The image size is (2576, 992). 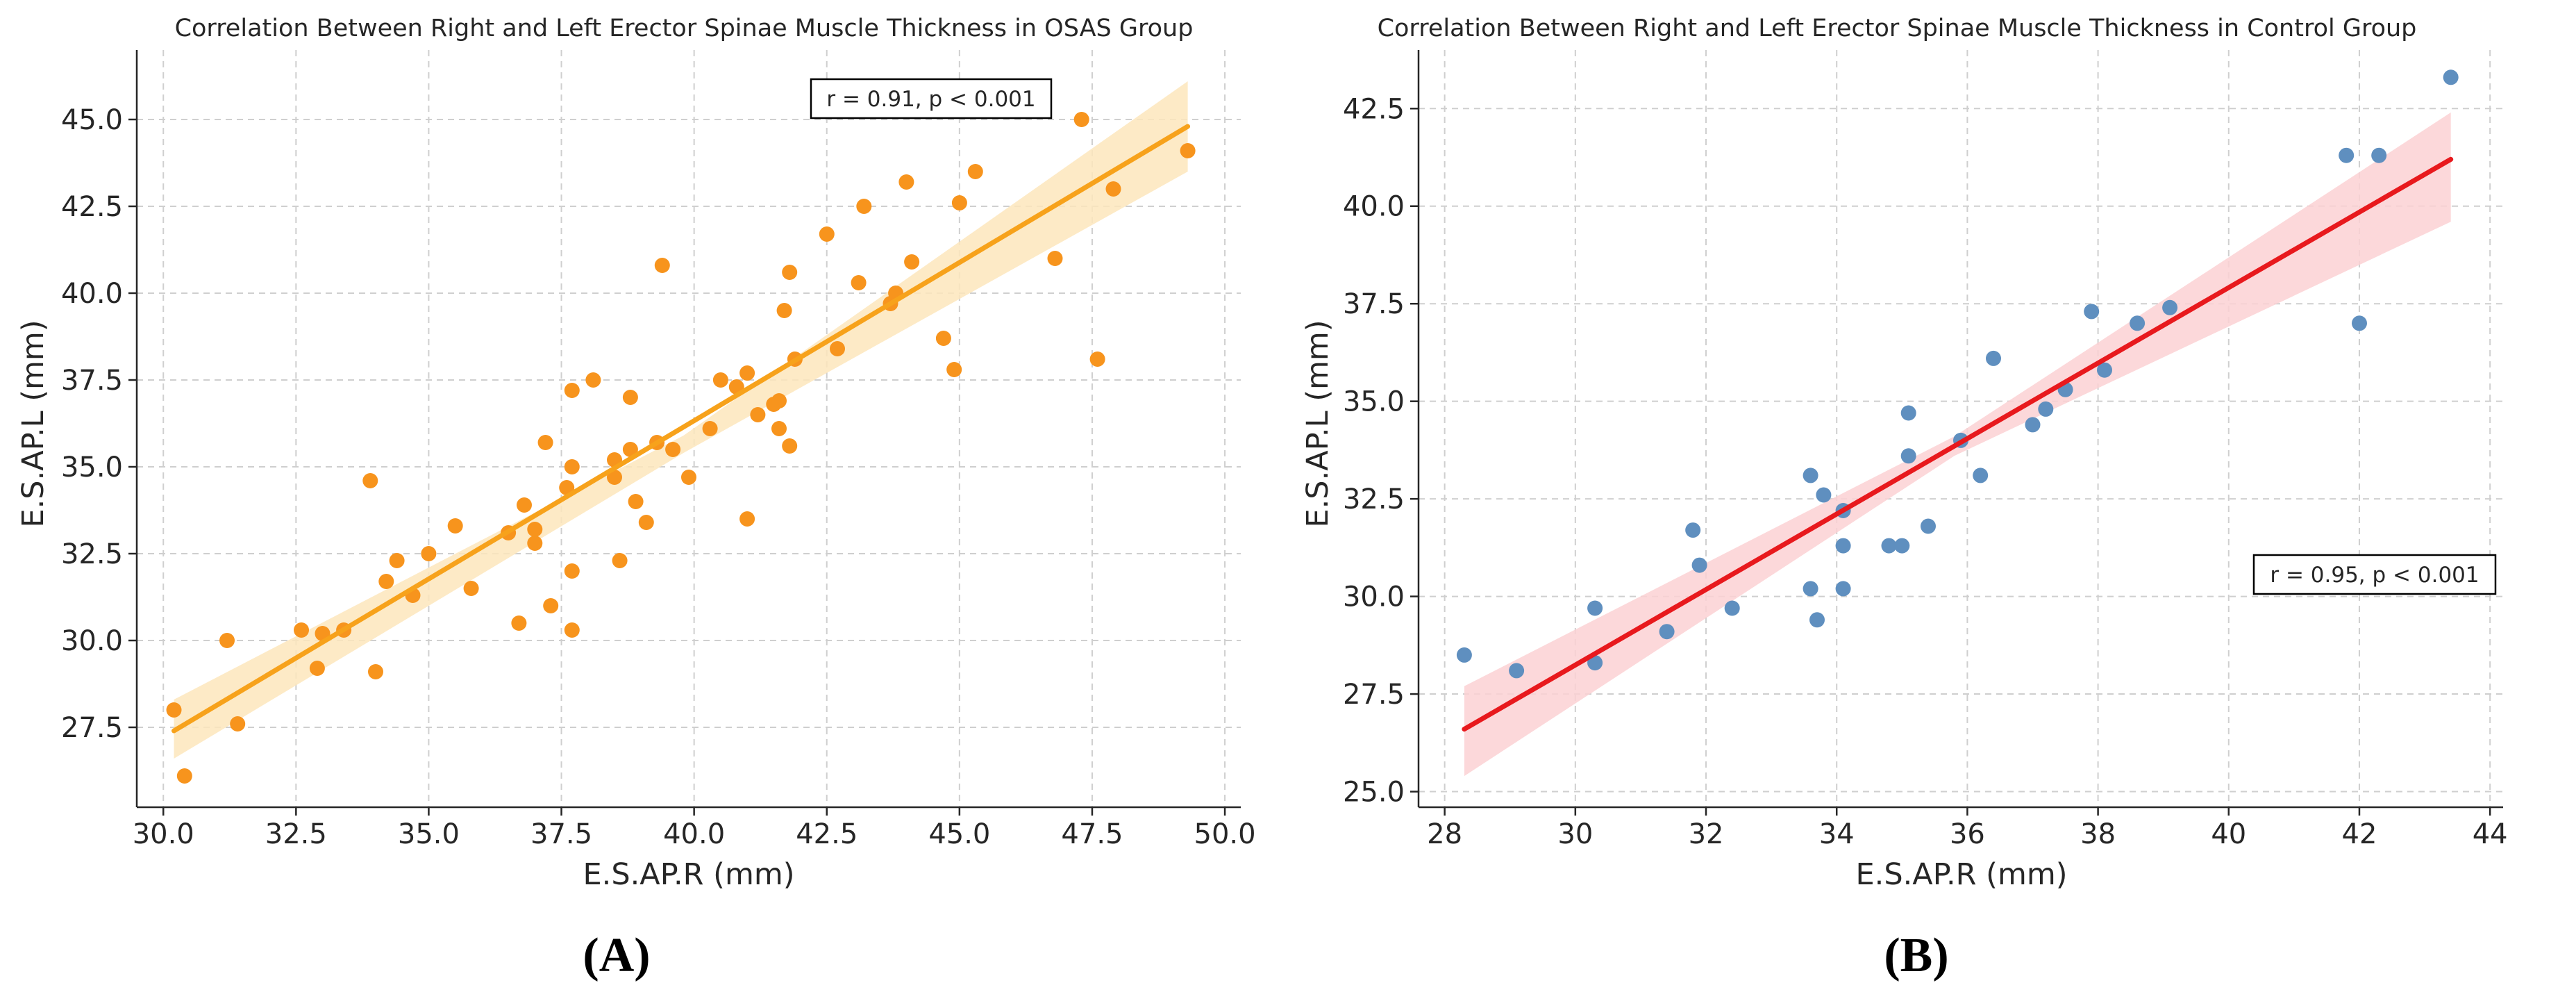 What do you see at coordinates (1092, 834) in the screenshot?
I see `panel-a-xtick-label: 47.5` at bounding box center [1092, 834].